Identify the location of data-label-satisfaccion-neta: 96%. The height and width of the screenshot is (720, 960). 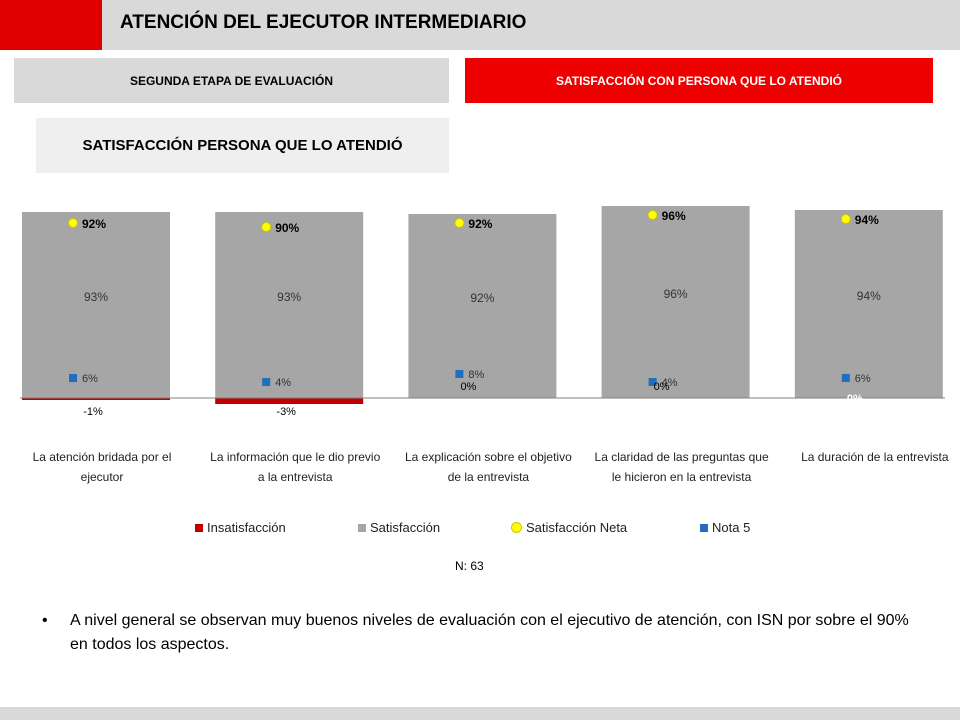
(674, 216).